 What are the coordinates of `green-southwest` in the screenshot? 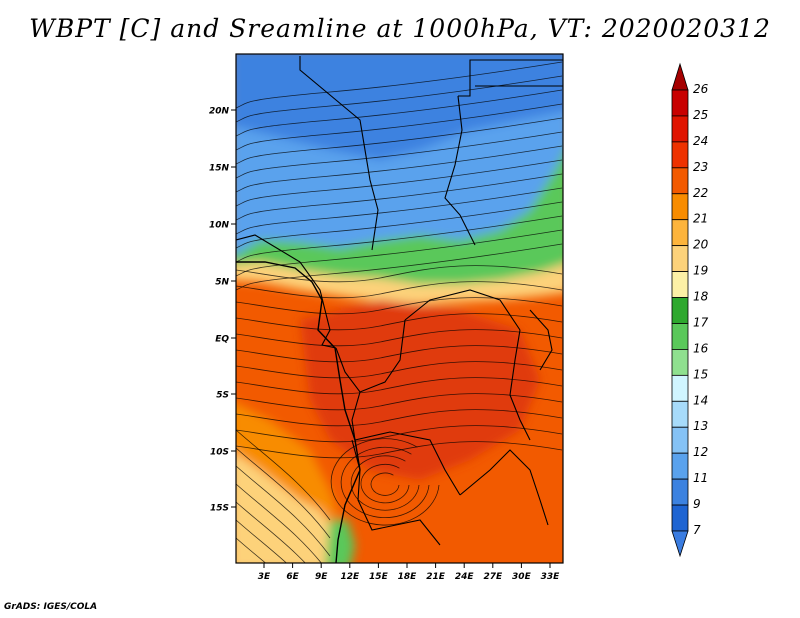 It's located at (340, 541).